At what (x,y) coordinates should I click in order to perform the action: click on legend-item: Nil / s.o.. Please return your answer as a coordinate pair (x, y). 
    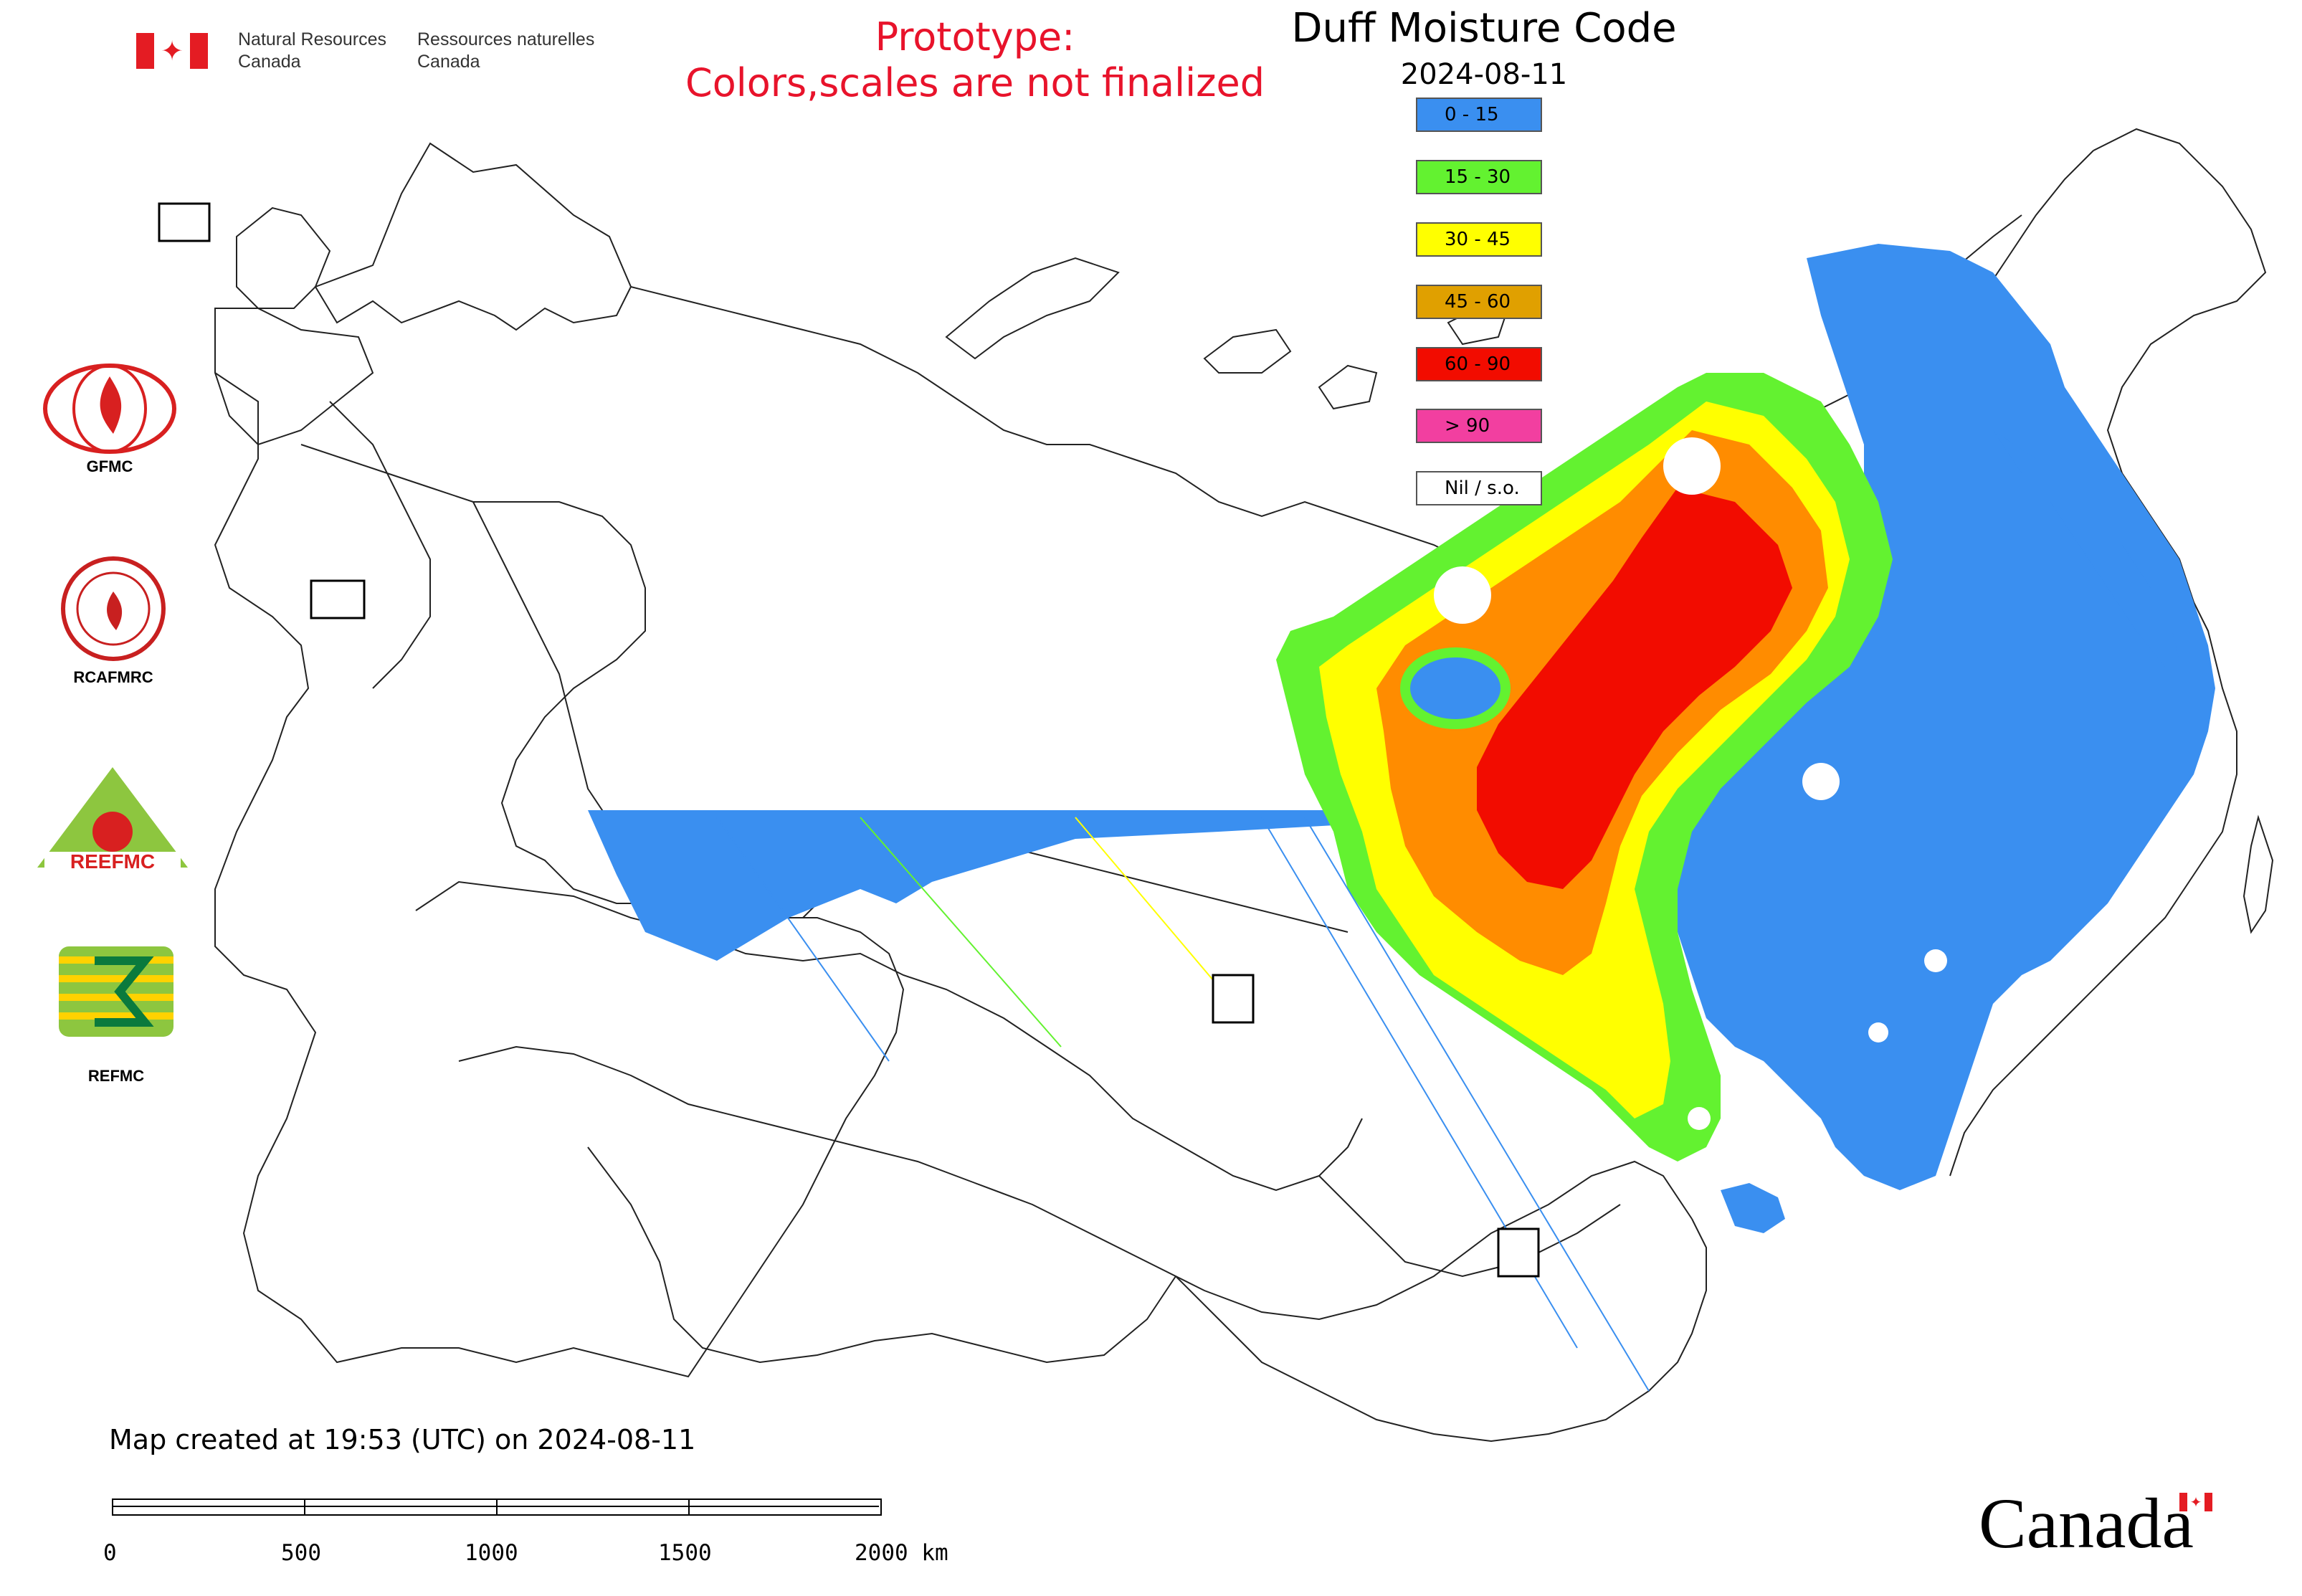
    Looking at the image, I should click on (1479, 488).